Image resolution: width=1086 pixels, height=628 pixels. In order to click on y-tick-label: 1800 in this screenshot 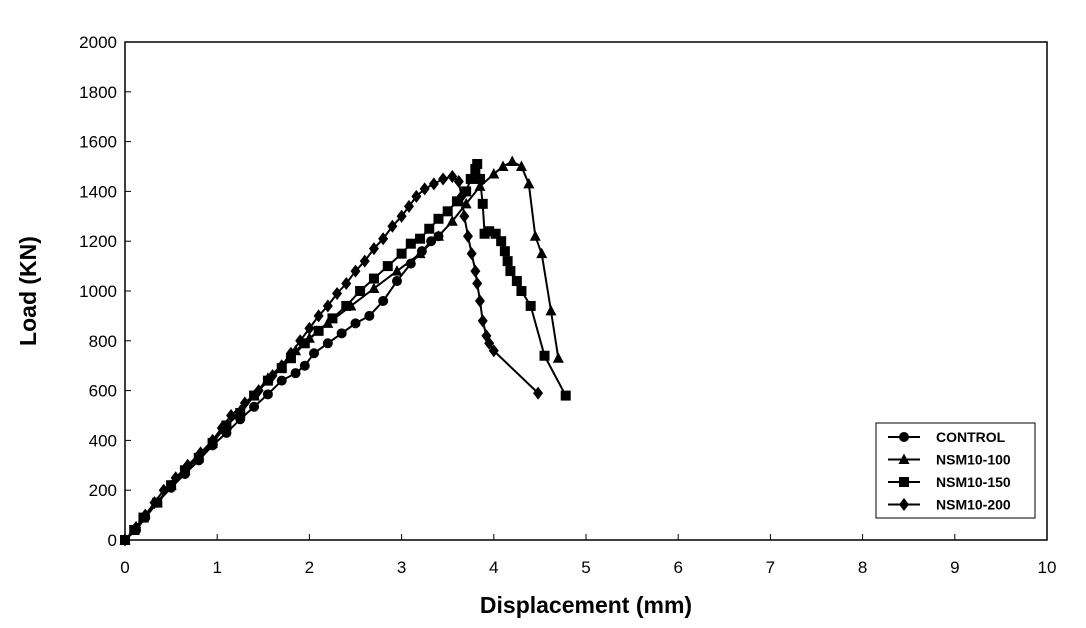, I will do `click(98, 92)`.